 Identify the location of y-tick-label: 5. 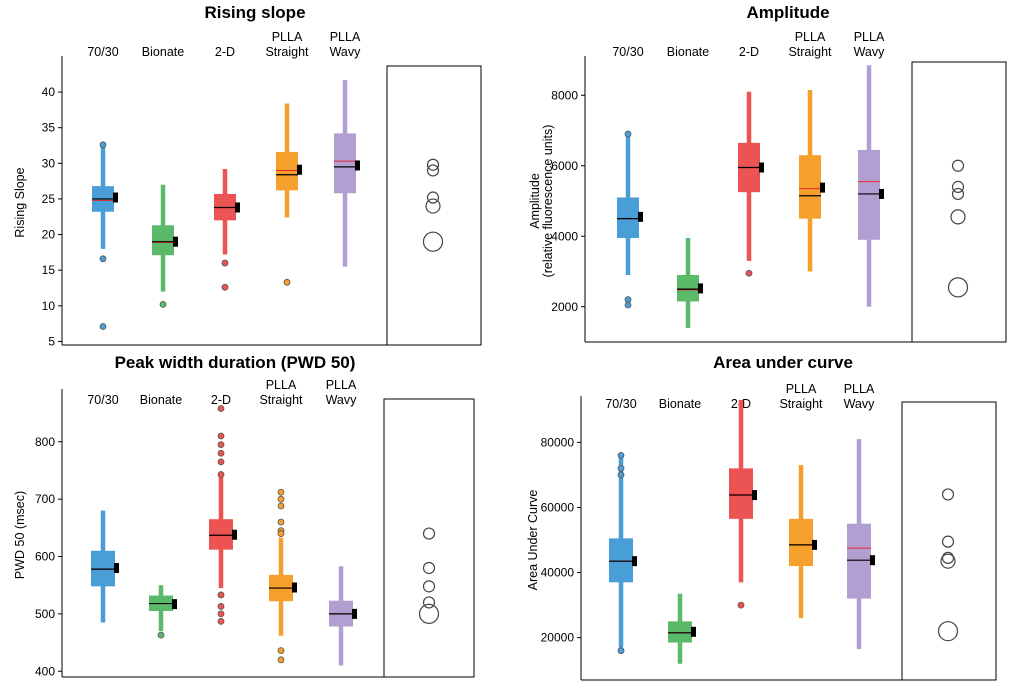
(51, 341).